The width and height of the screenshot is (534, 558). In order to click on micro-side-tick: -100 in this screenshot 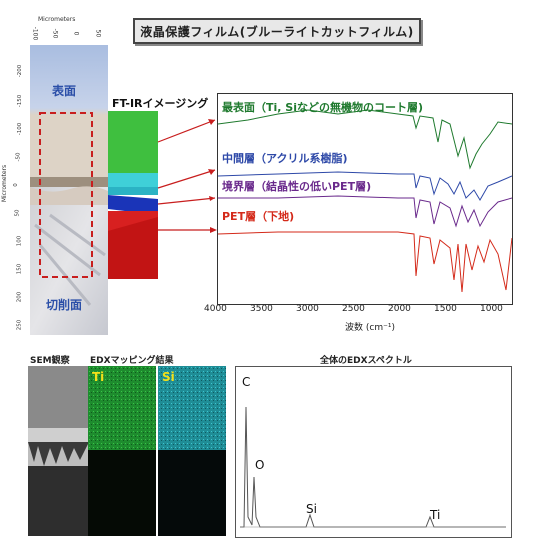, I will do `click(20, 129)`.